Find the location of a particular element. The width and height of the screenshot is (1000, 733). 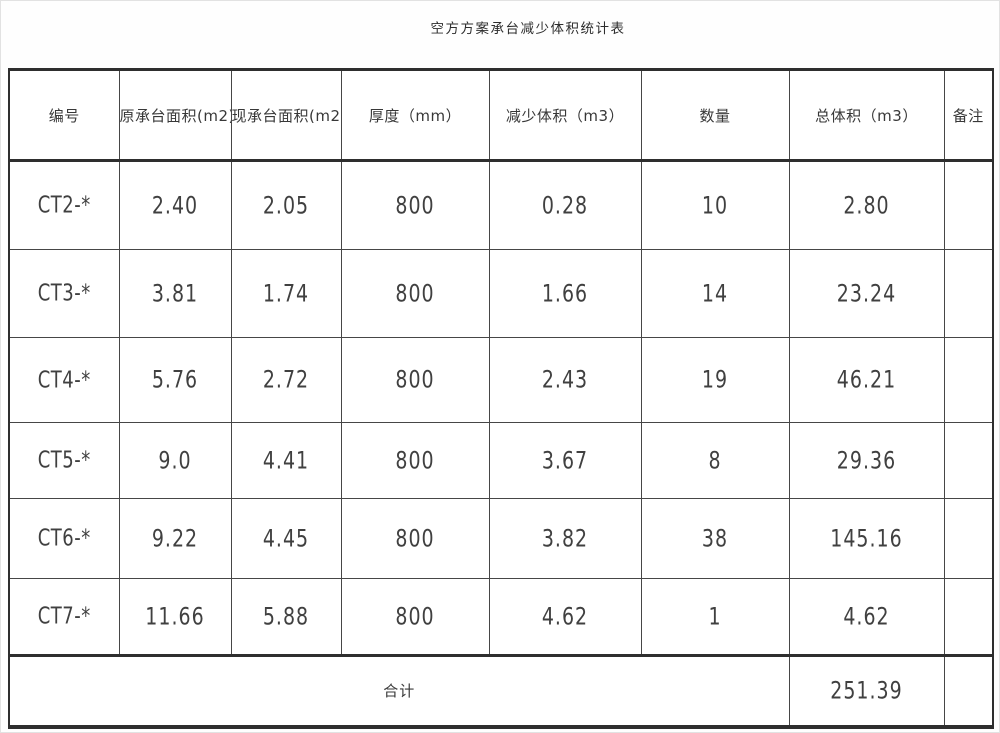

table-row: CT4-* 5.76 2.72 800 2.43 19 46.21 is located at coordinates (501, 380).